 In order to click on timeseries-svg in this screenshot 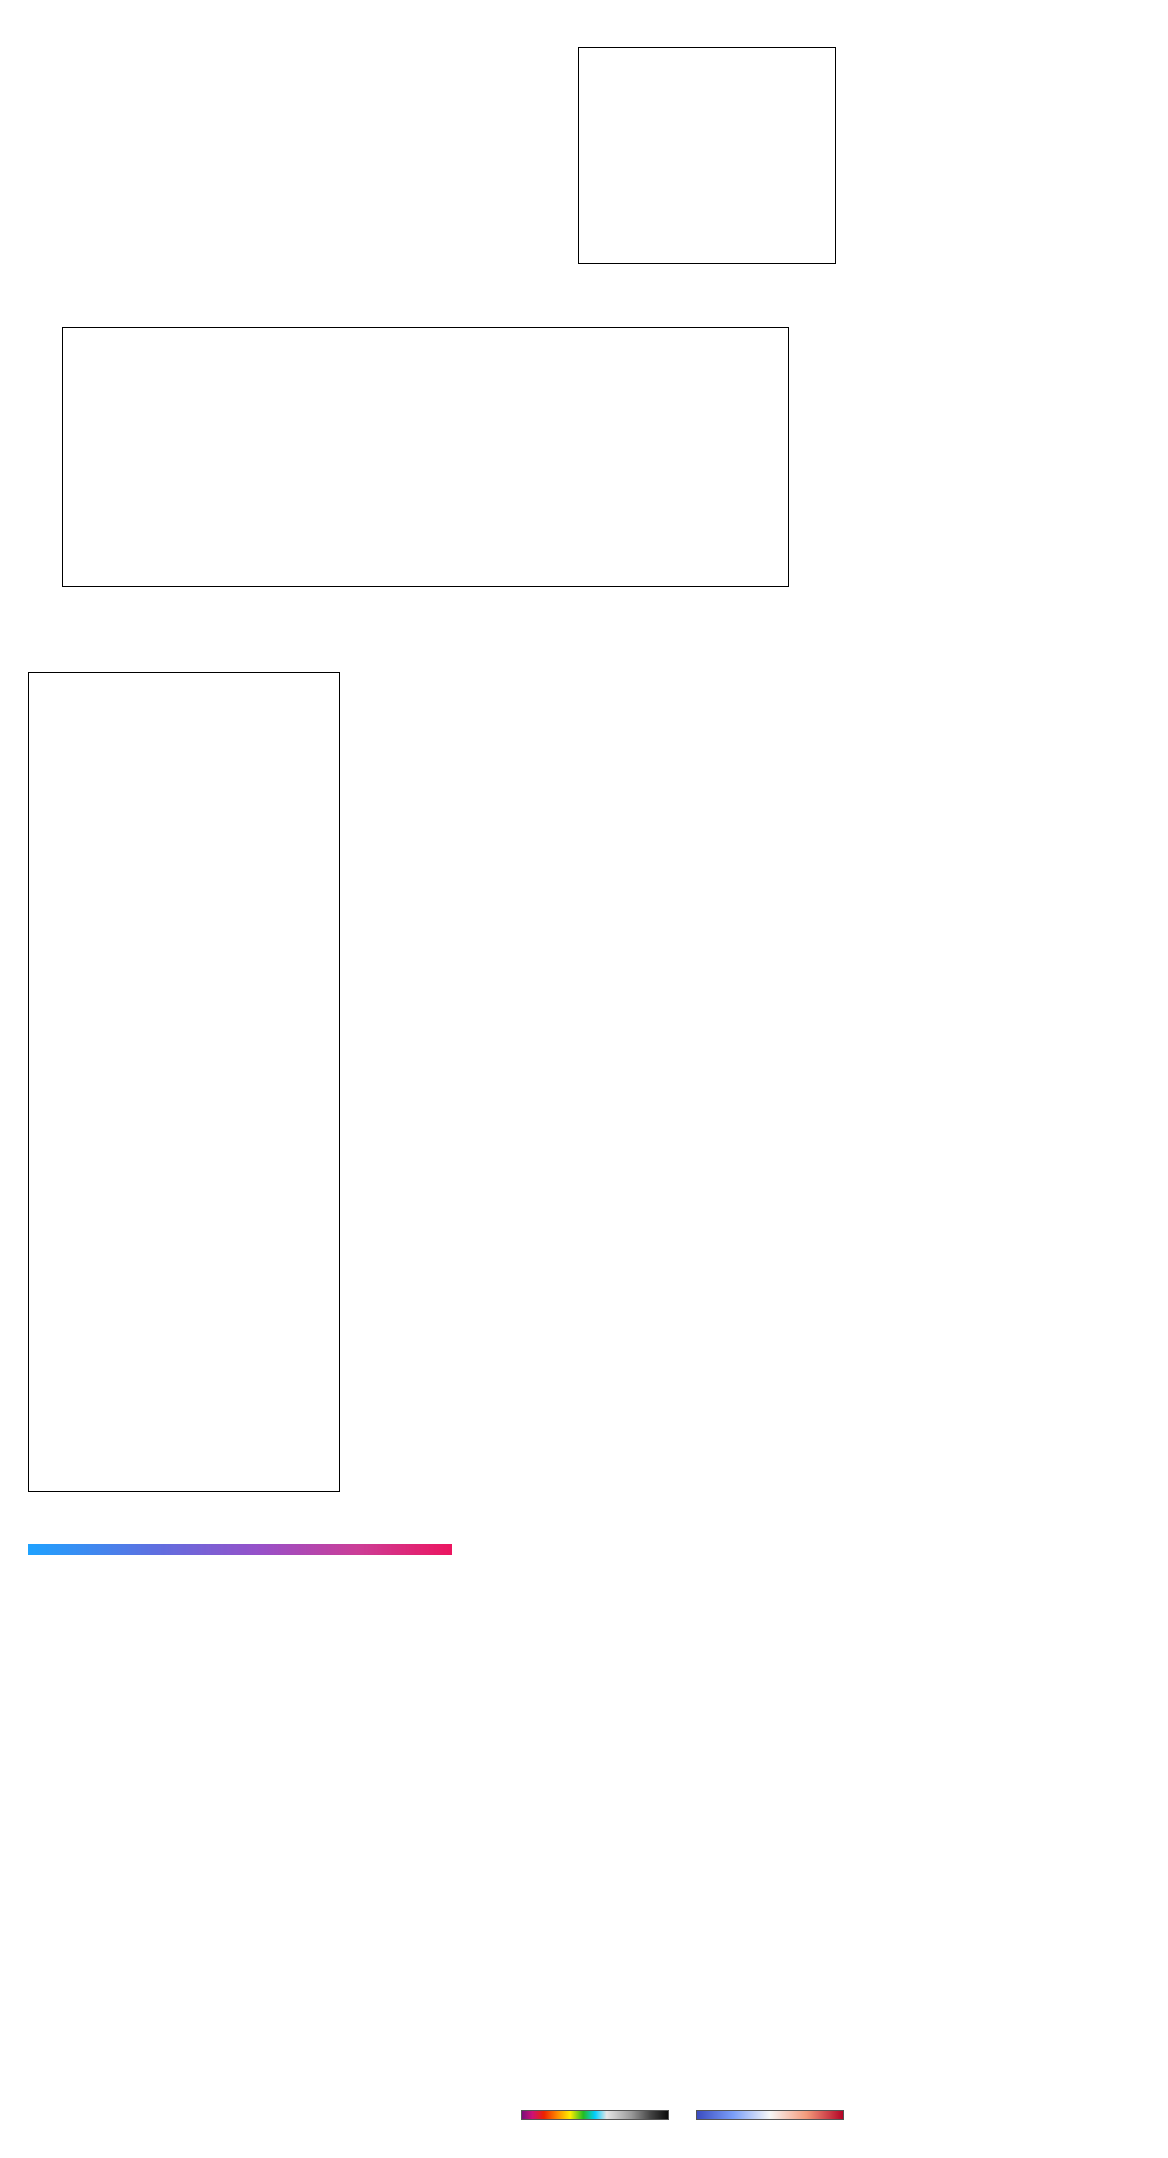, I will do `click(425, 457)`.